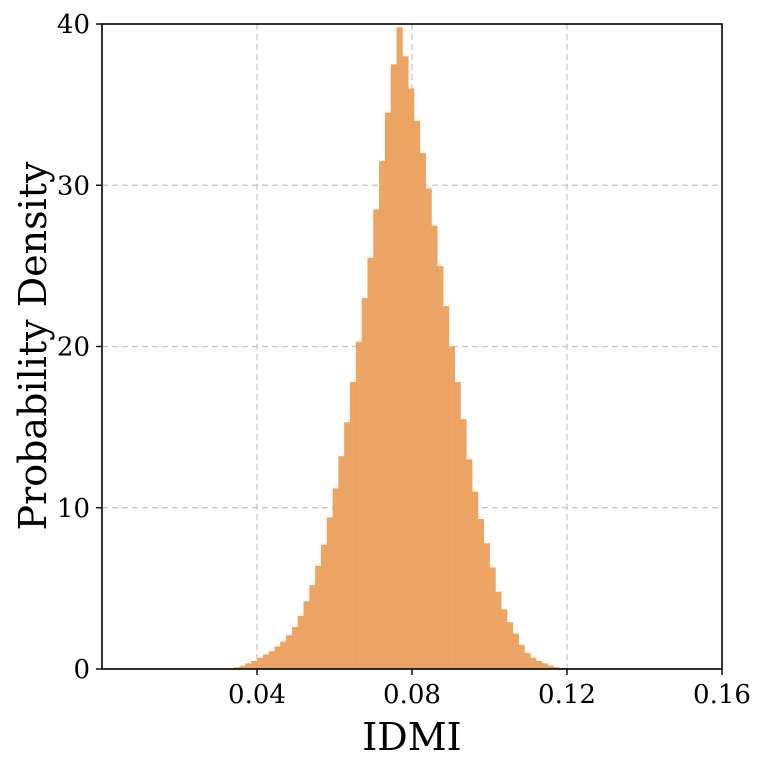  What do you see at coordinates (73, 509) in the screenshot?
I see `y-tick-label: 10` at bounding box center [73, 509].